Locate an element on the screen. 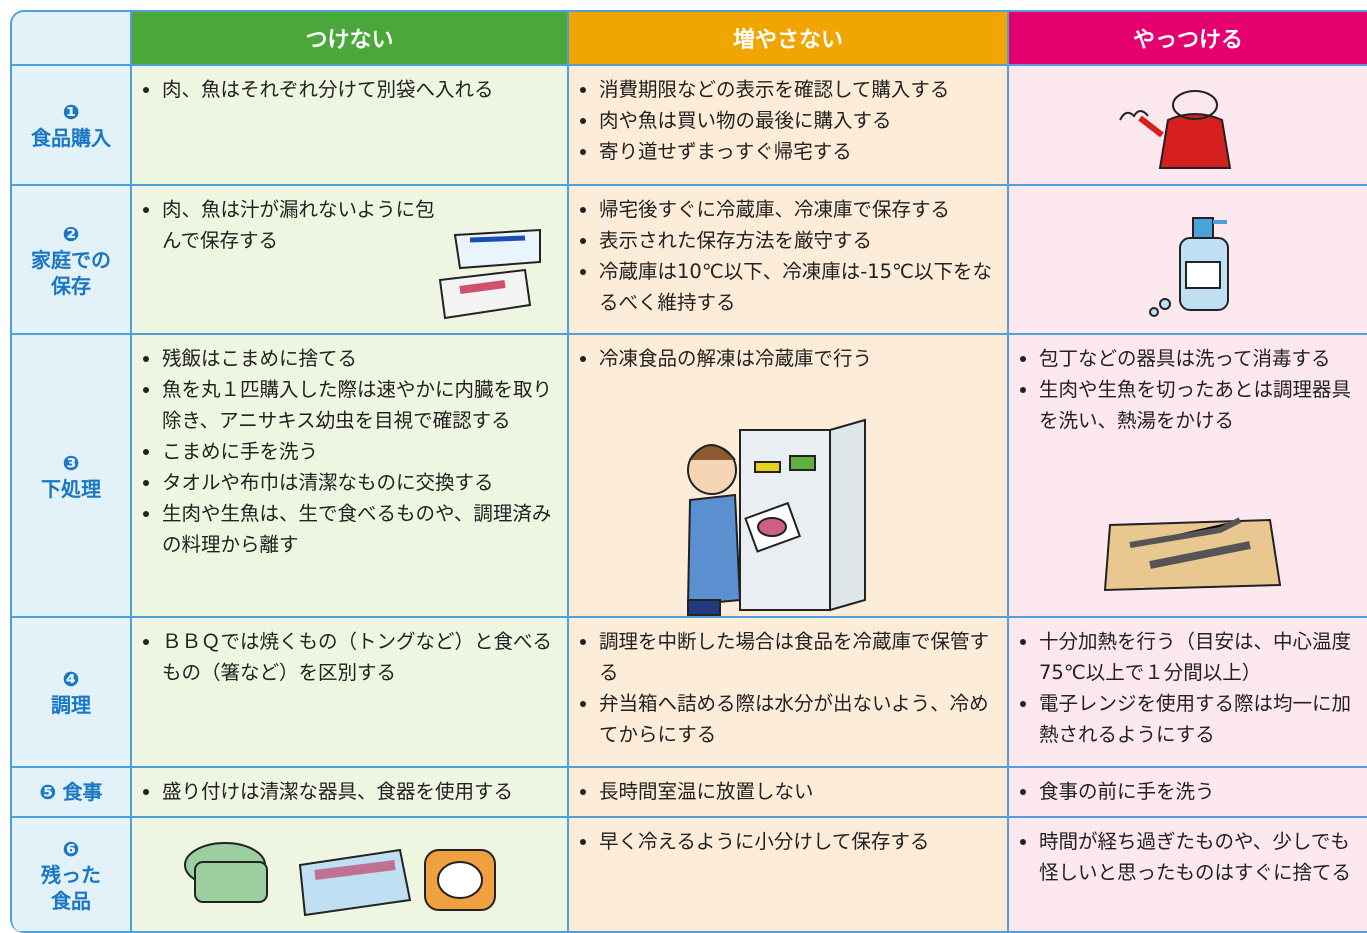  table-cell: 時間が経ち過ぎたものや、少しでも怪しいと思ったものはすぐに捨てる is located at coordinates (1188, 875).